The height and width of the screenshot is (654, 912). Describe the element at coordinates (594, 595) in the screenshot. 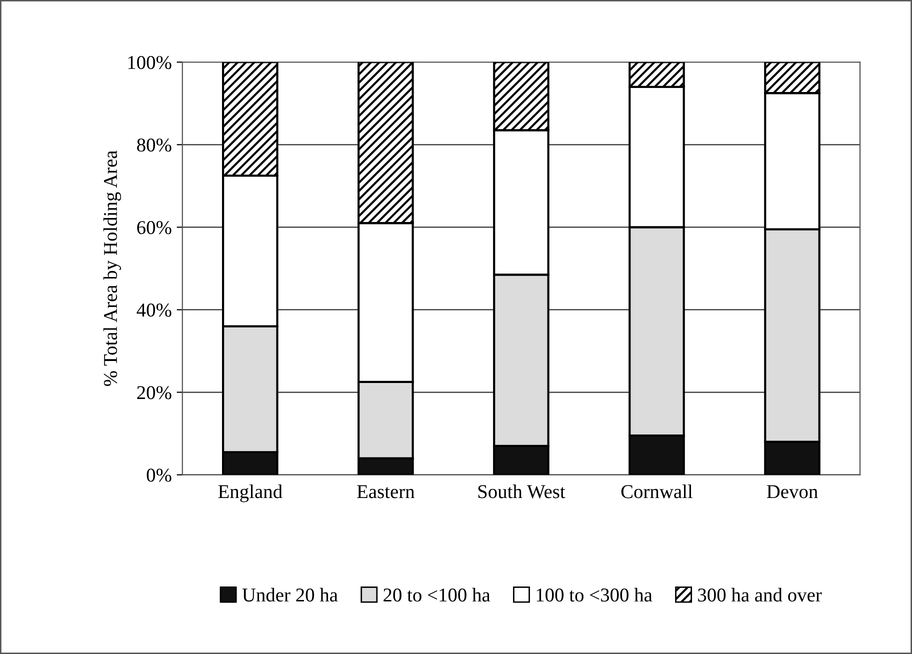

I see `legend-label: 100 to <300 ha` at that location.